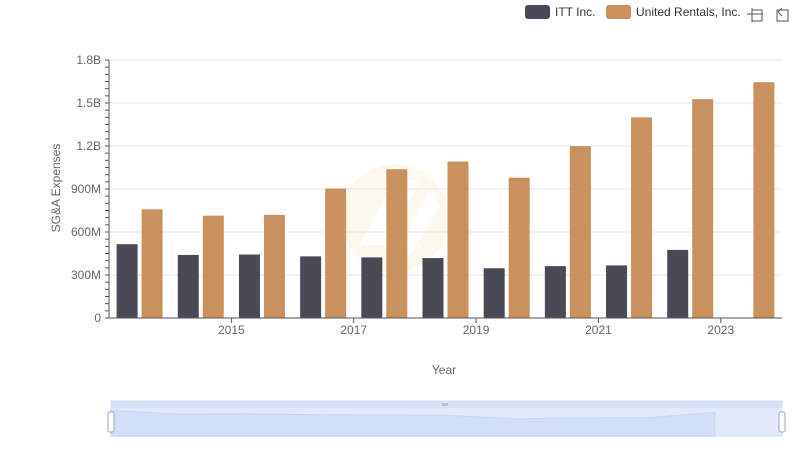 The height and width of the screenshot is (461, 800). What do you see at coordinates (213, 266) in the screenshot?
I see `bar-united-rentals-2015` at bounding box center [213, 266].